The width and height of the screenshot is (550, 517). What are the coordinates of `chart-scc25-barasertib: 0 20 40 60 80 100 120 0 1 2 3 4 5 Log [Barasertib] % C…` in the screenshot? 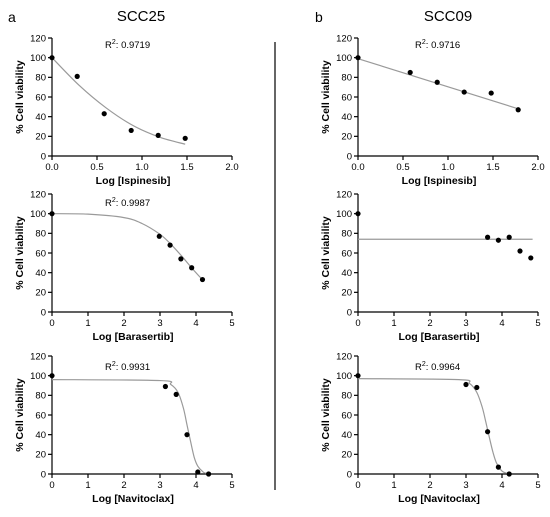 It's located at (124, 266).